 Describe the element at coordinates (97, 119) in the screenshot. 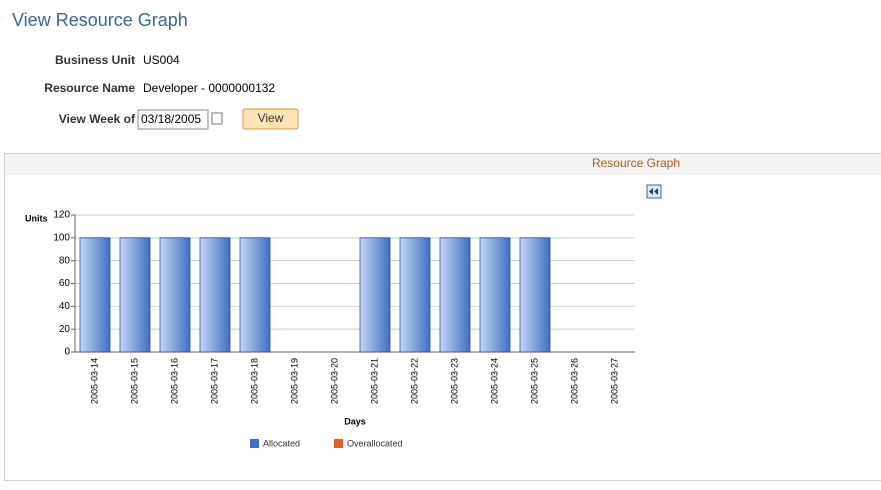

I see `week-label: View Week of` at that location.